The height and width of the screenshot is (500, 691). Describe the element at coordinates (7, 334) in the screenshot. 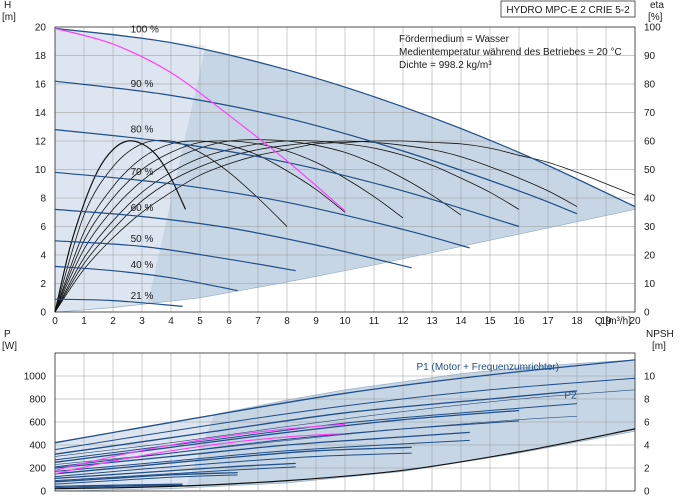

I see `p-axis-title: P` at that location.